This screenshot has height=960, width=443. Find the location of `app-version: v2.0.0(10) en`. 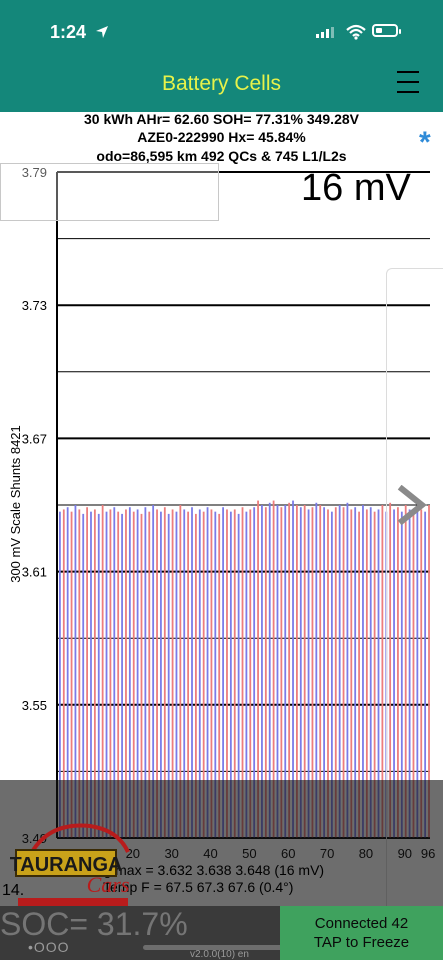

app-version: v2.0.0(10) en is located at coordinates (219, 954).